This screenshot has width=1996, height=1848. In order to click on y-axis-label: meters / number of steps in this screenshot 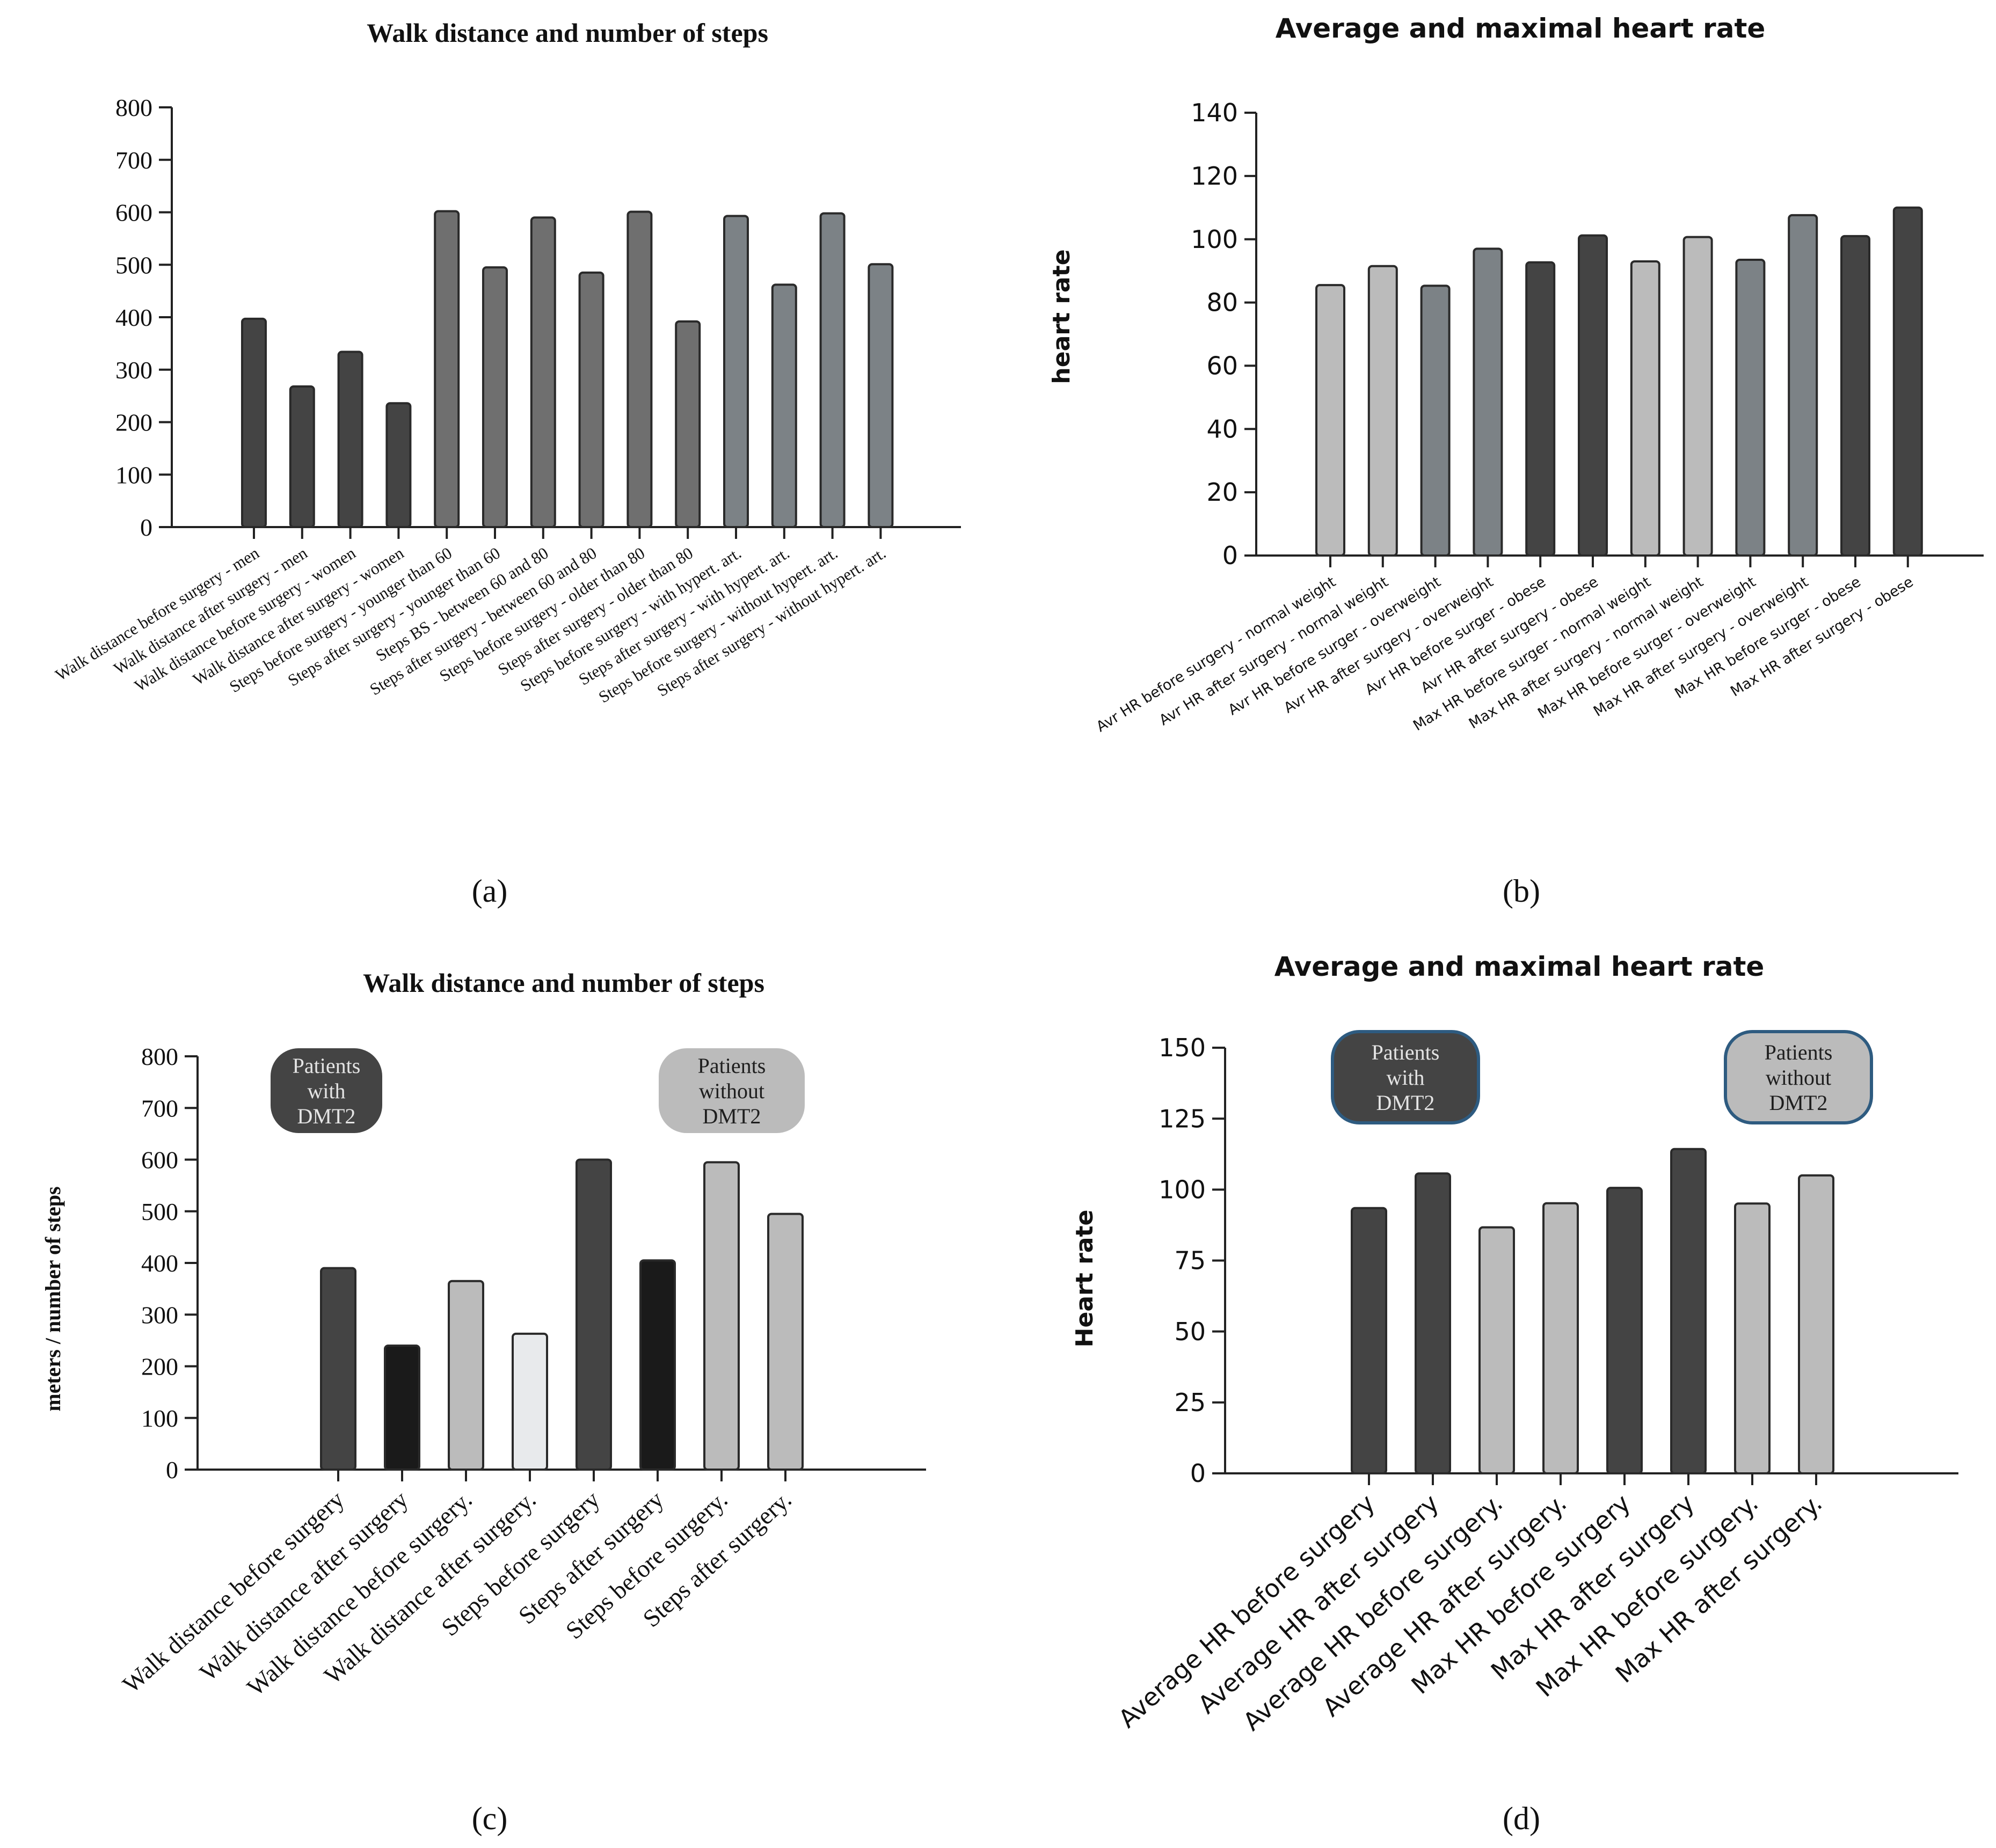, I will do `click(53, 1298)`.